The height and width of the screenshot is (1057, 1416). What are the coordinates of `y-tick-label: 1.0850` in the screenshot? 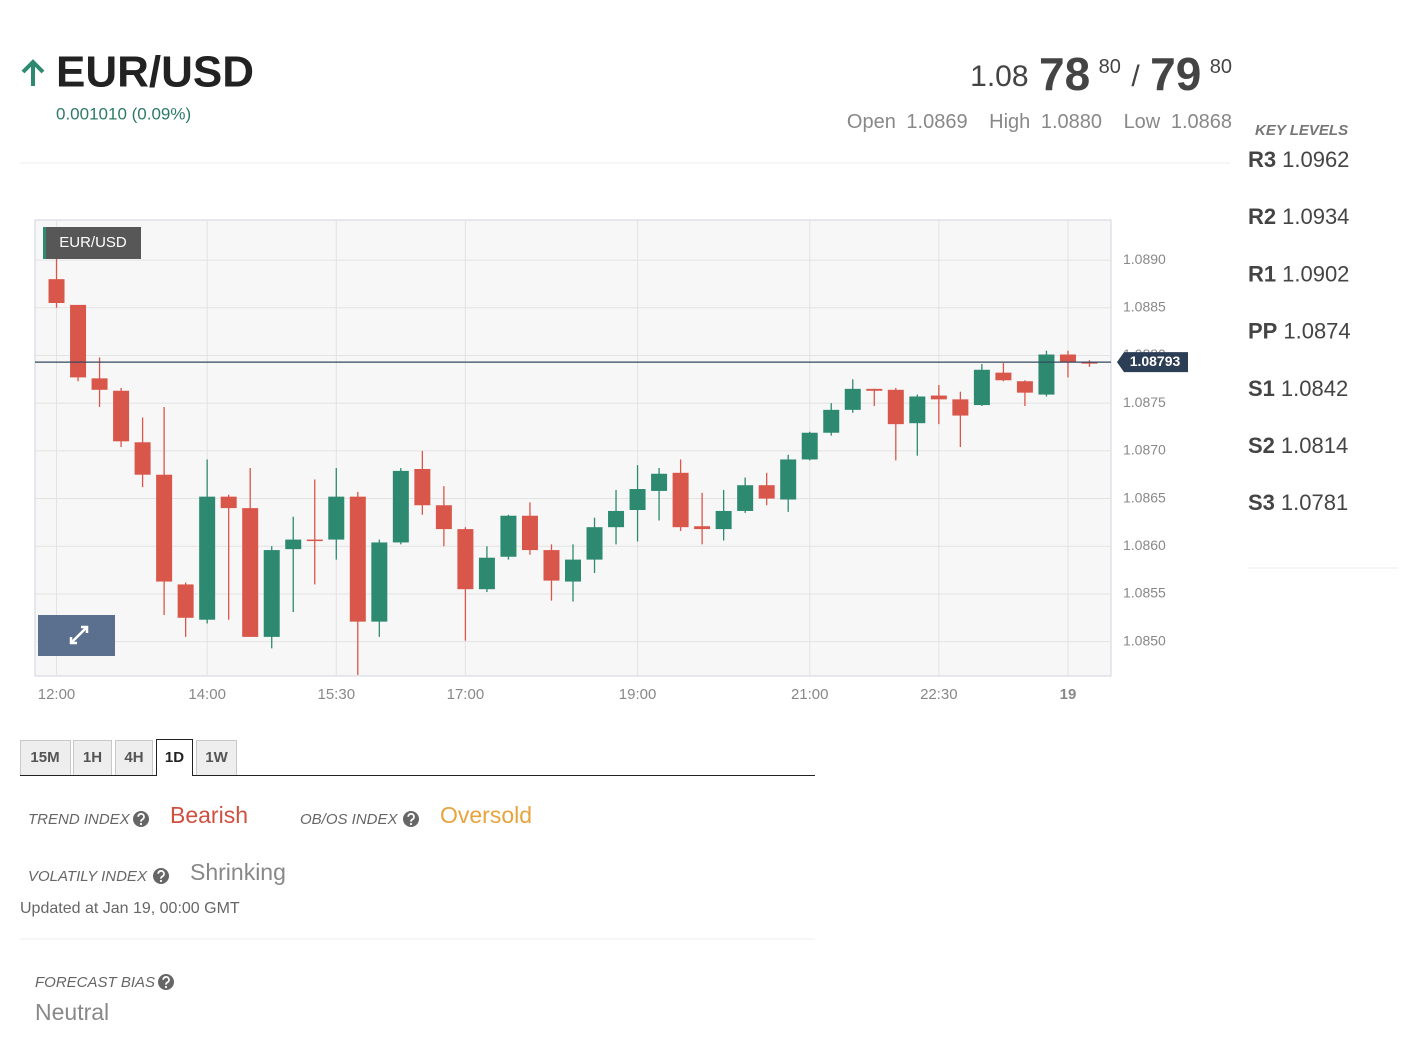 It's located at (1144, 640).